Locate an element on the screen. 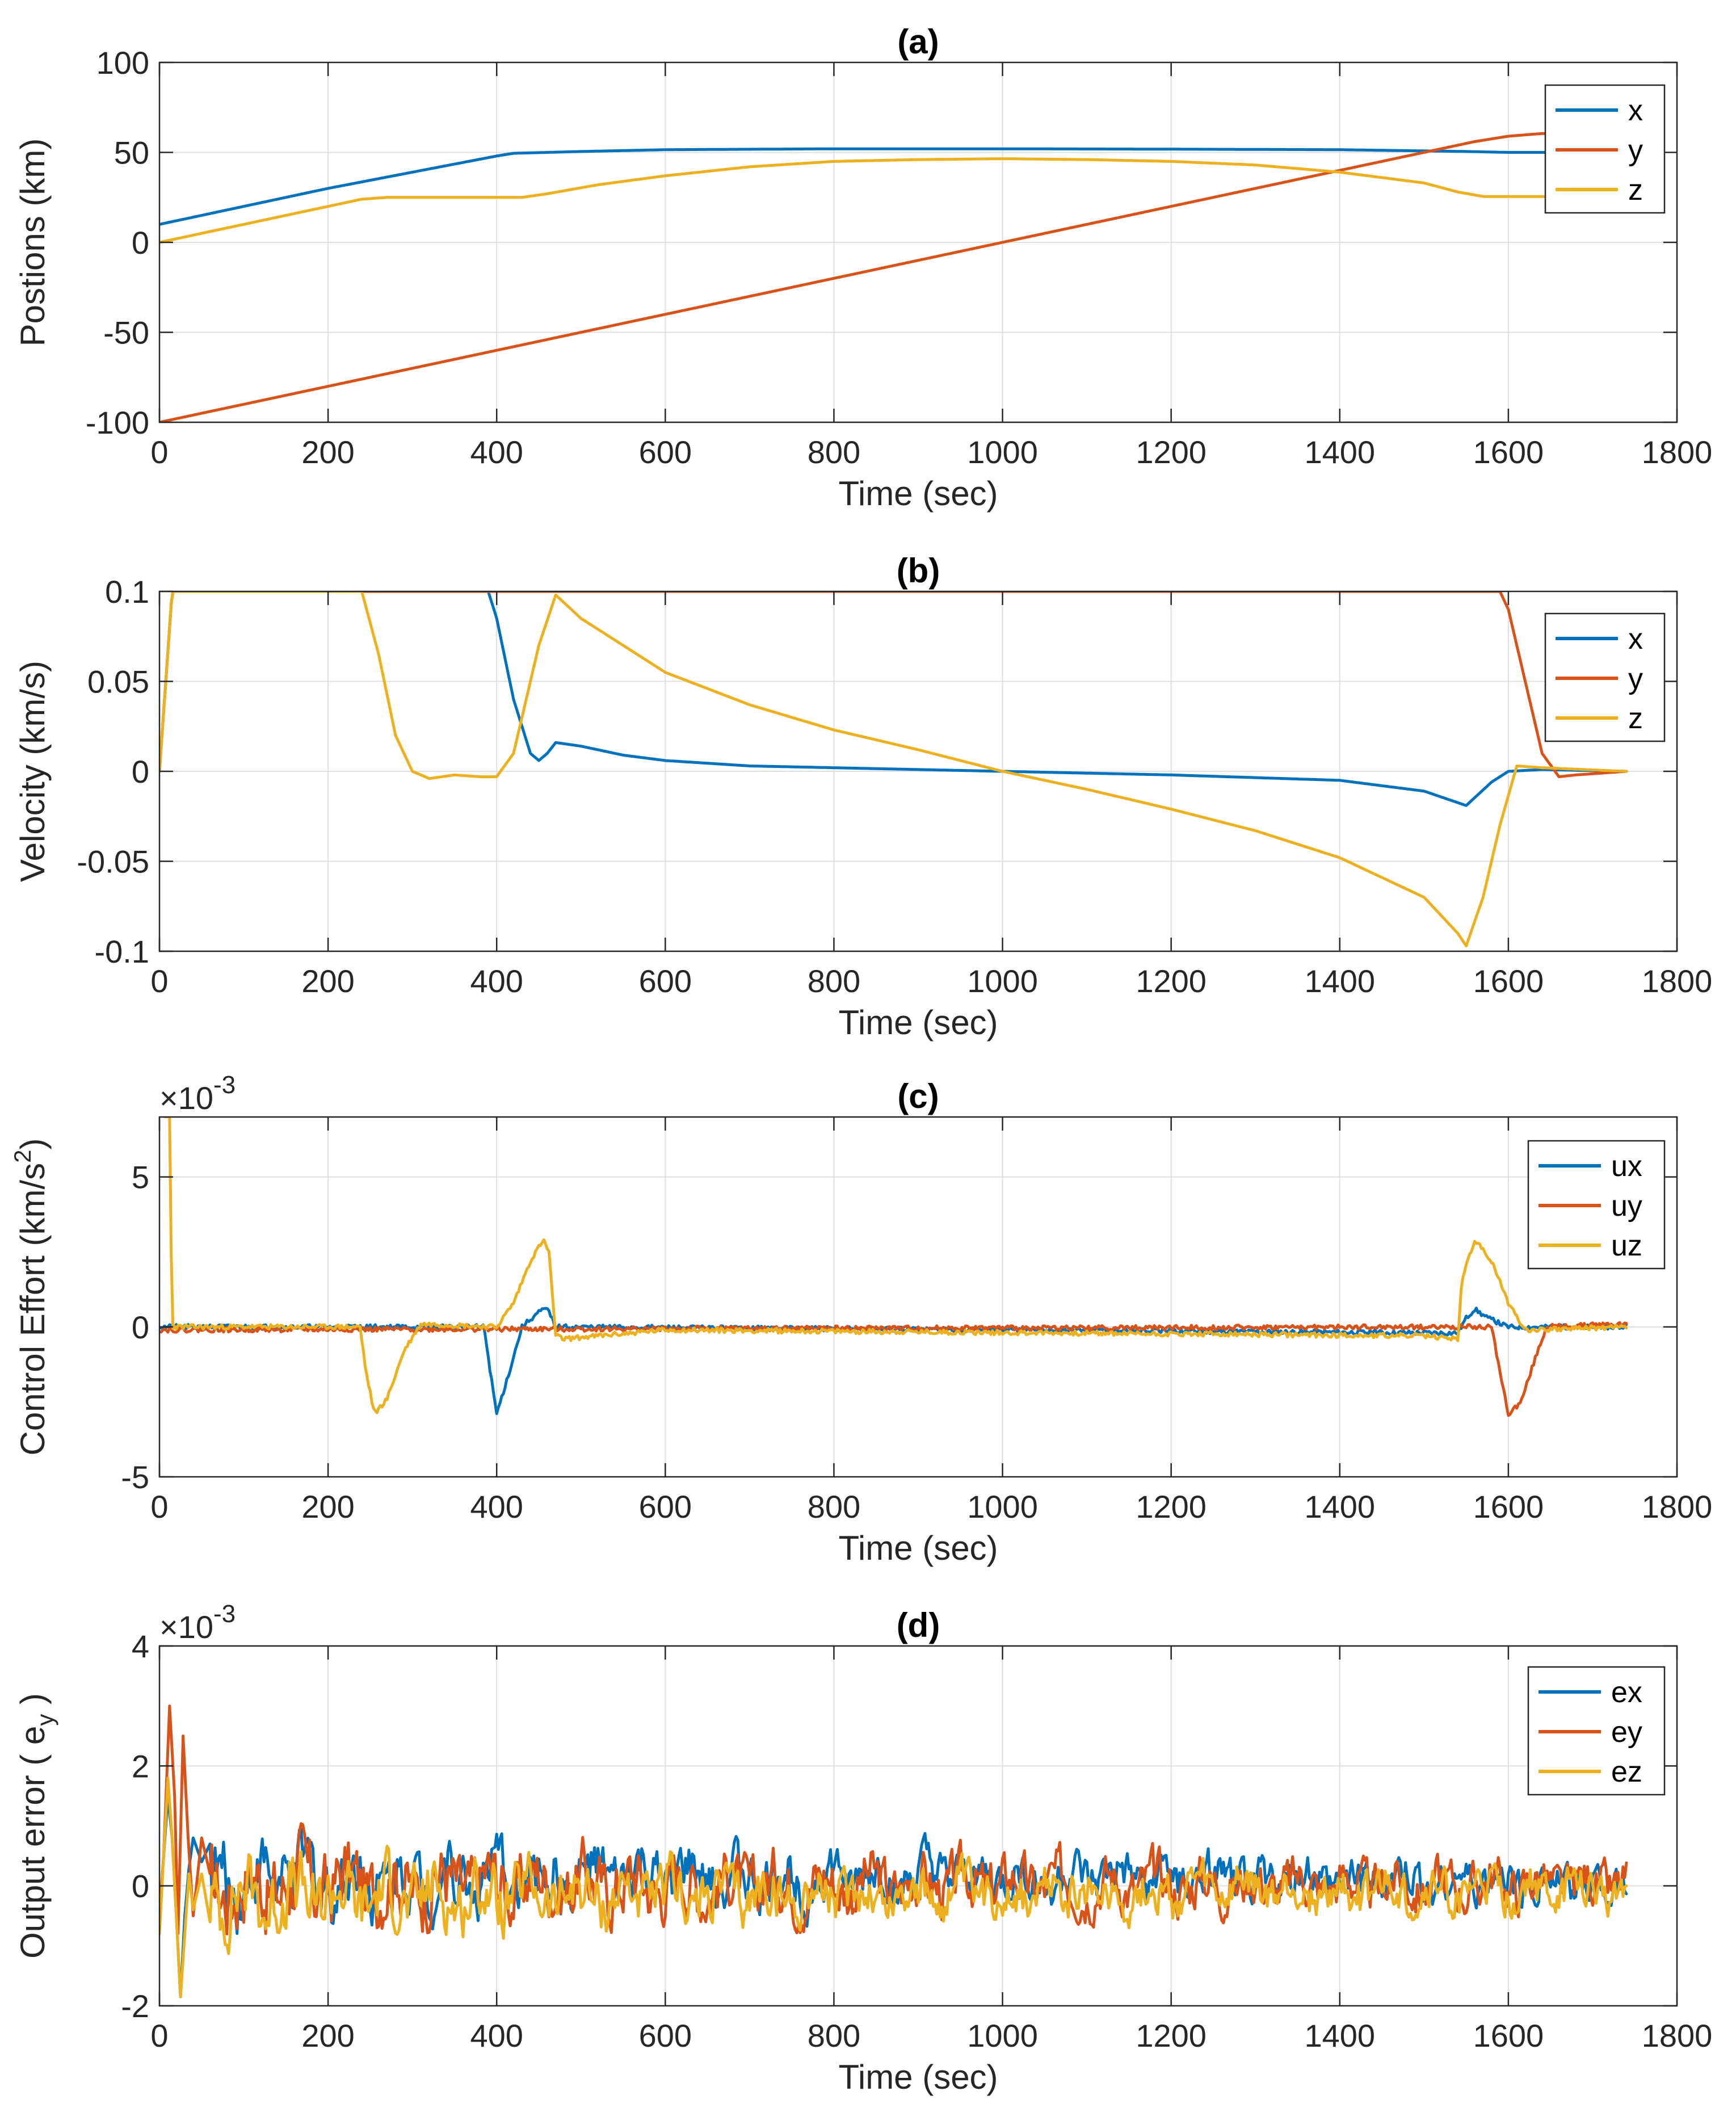  y-tick-label: 5 is located at coordinates (140, 1177).